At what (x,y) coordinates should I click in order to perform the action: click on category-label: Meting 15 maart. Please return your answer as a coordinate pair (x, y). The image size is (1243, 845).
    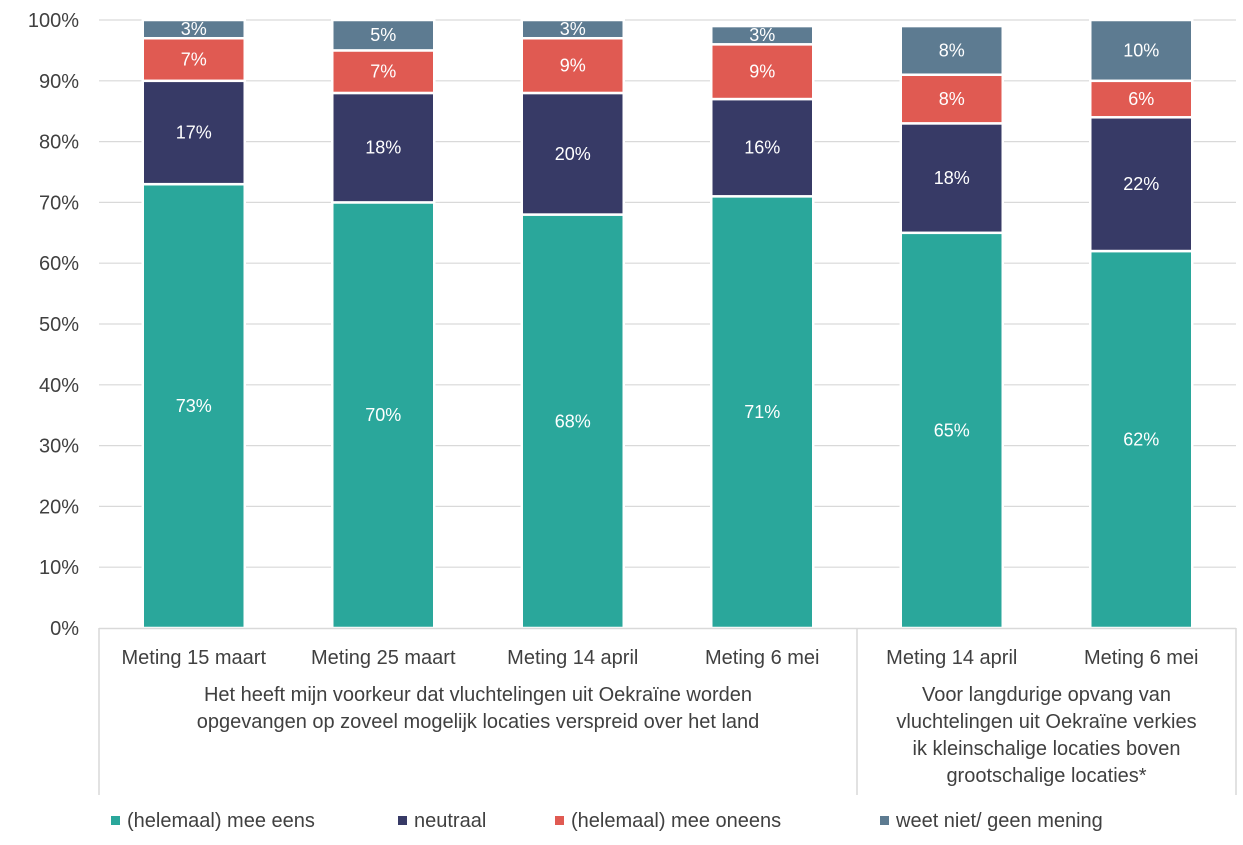
    Looking at the image, I should click on (193, 658).